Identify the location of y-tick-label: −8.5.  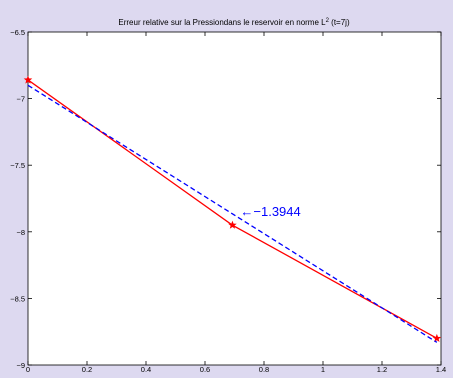
(17, 298).